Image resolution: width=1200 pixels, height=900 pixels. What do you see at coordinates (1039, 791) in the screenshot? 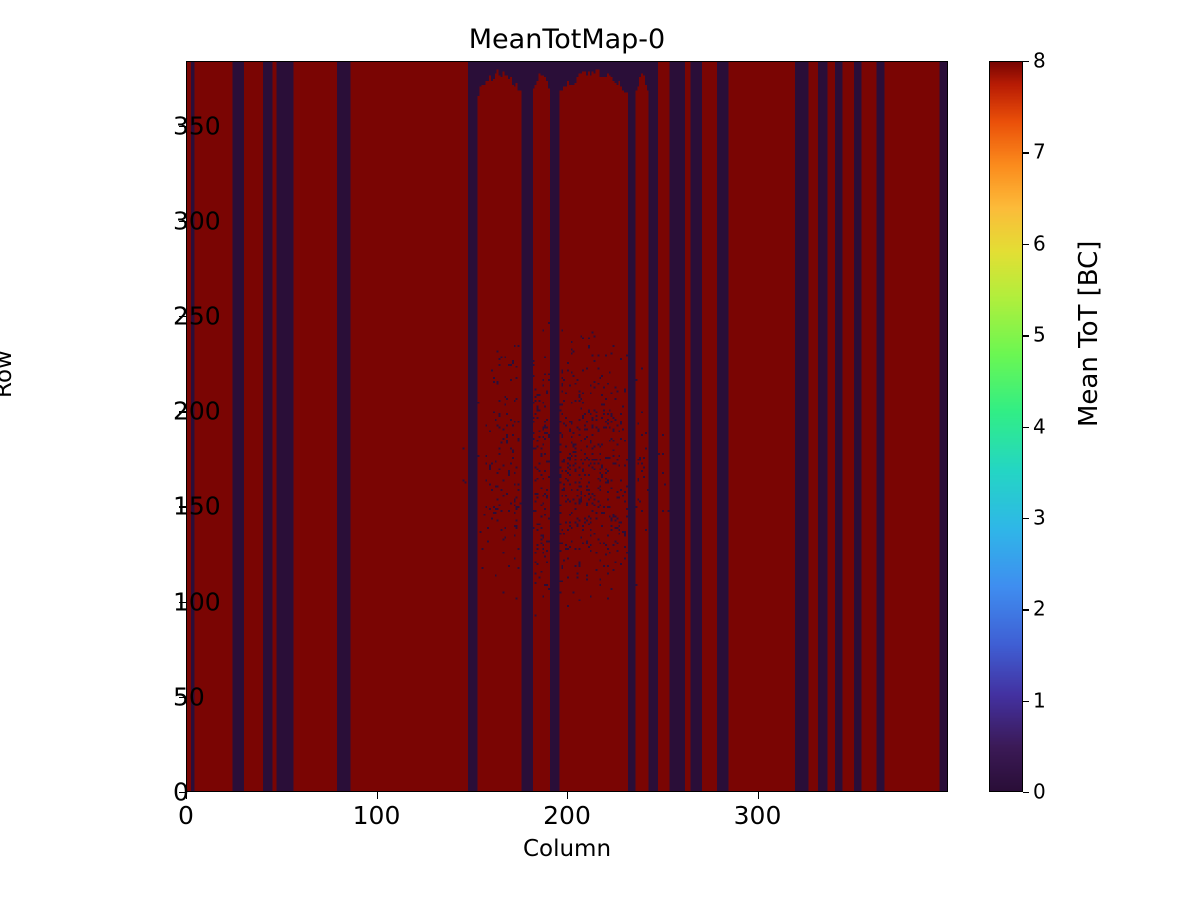
I see `colorbar-tick-label: 0` at bounding box center [1039, 791].